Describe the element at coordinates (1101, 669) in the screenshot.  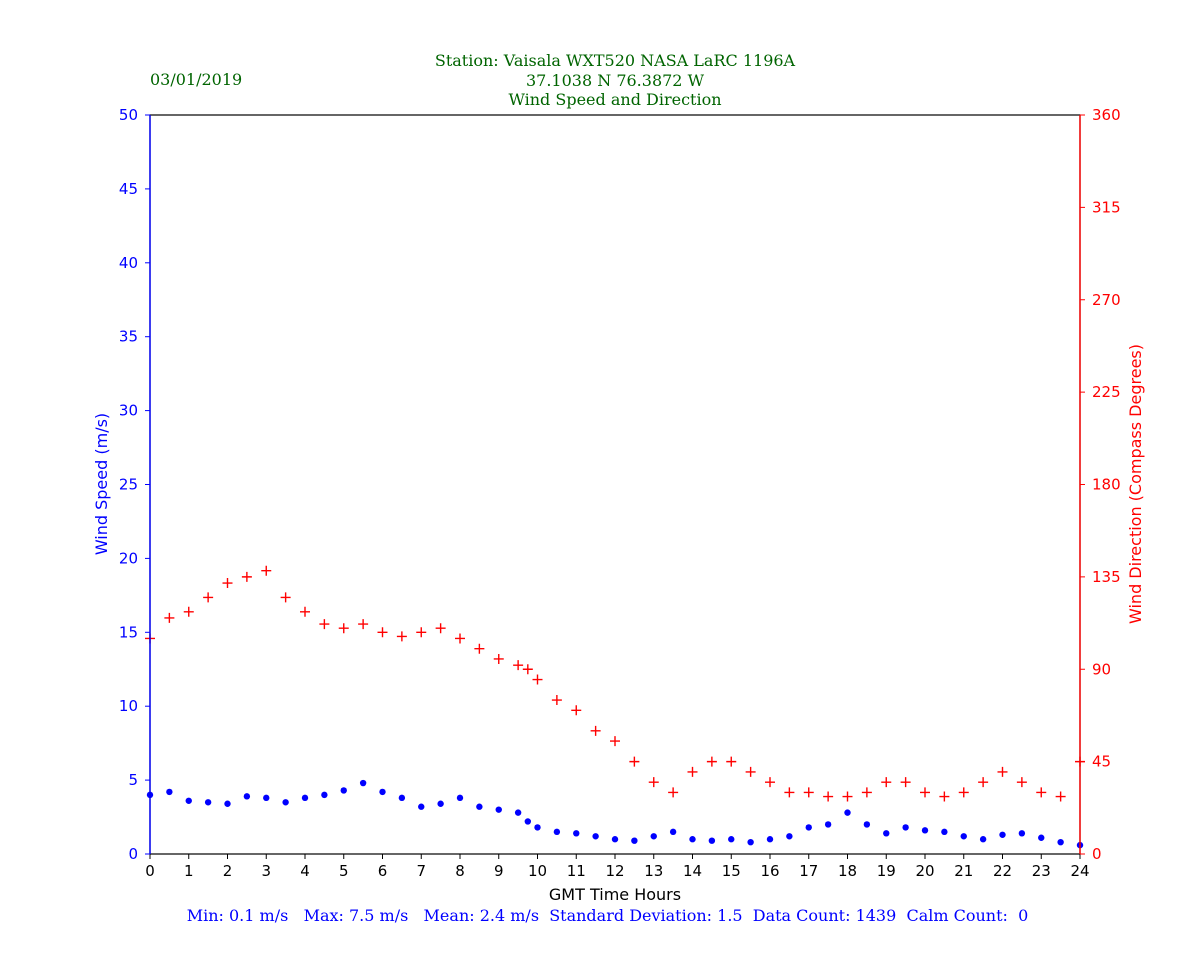
I see `y2-tick-label: 90` at that location.